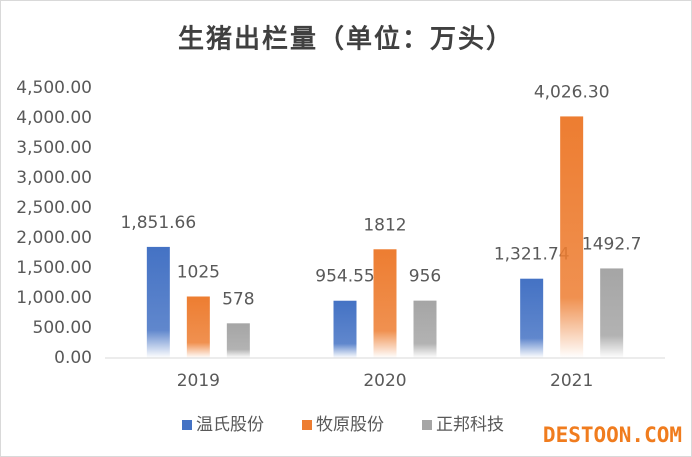 The height and width of the screenshot is (457, 692). What do you see at coordinates (611, 244) in the screenshot?
I see `value-label: 1492.7` at bounding box center [611, 244].